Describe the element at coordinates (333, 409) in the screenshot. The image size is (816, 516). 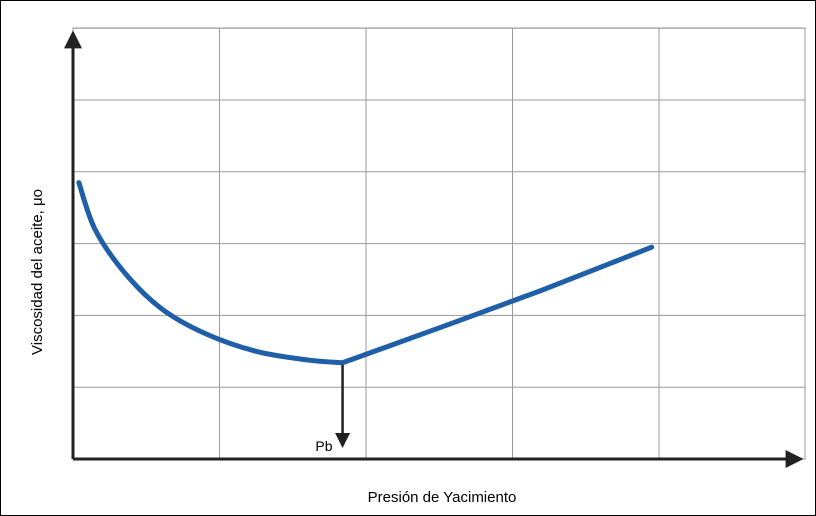
I see `annotation-layer: Pb` at that location.